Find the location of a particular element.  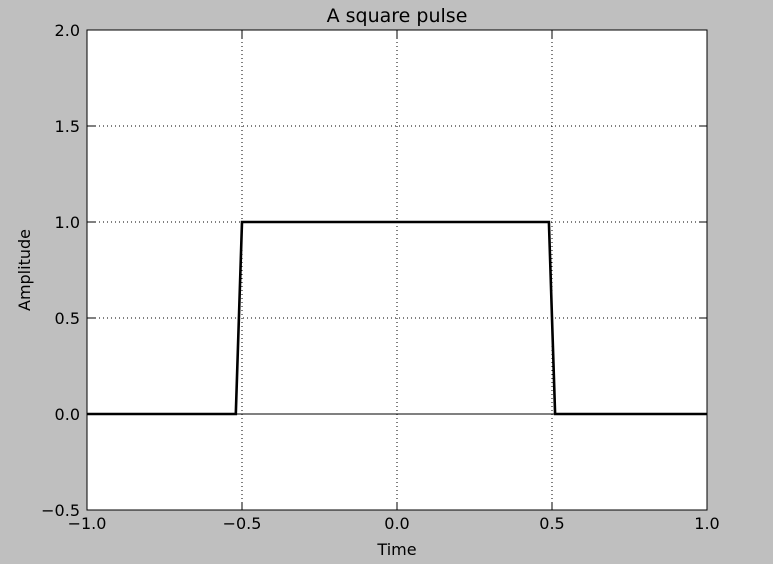

x-tick-label: 0.5 is located at coordinates (551, 523).